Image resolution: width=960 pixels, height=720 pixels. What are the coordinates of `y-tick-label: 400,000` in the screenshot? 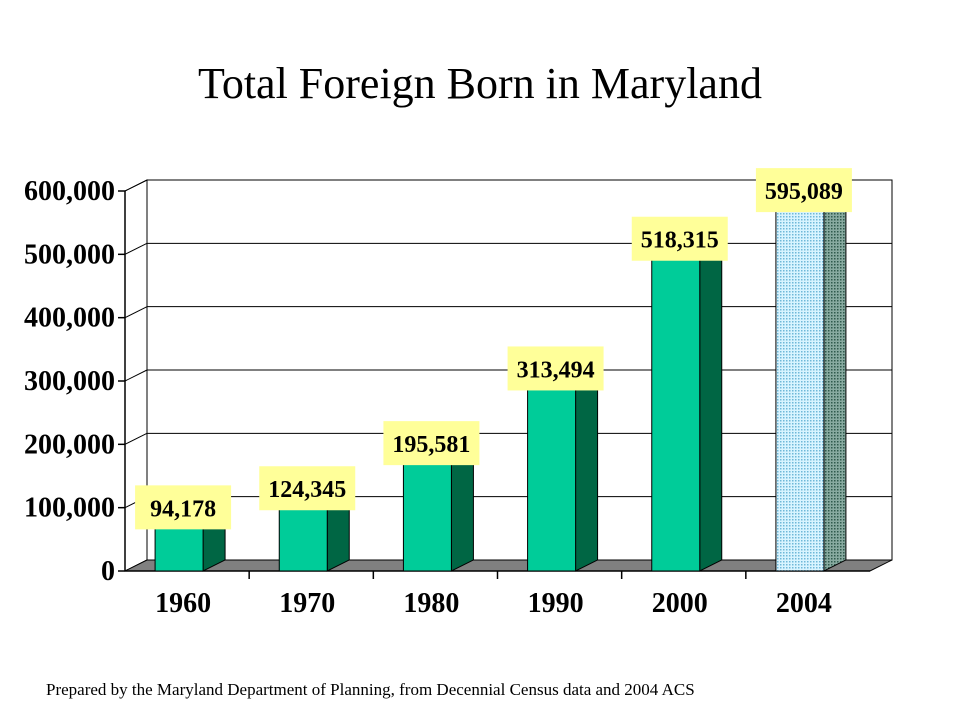 It's located at (69, 318).